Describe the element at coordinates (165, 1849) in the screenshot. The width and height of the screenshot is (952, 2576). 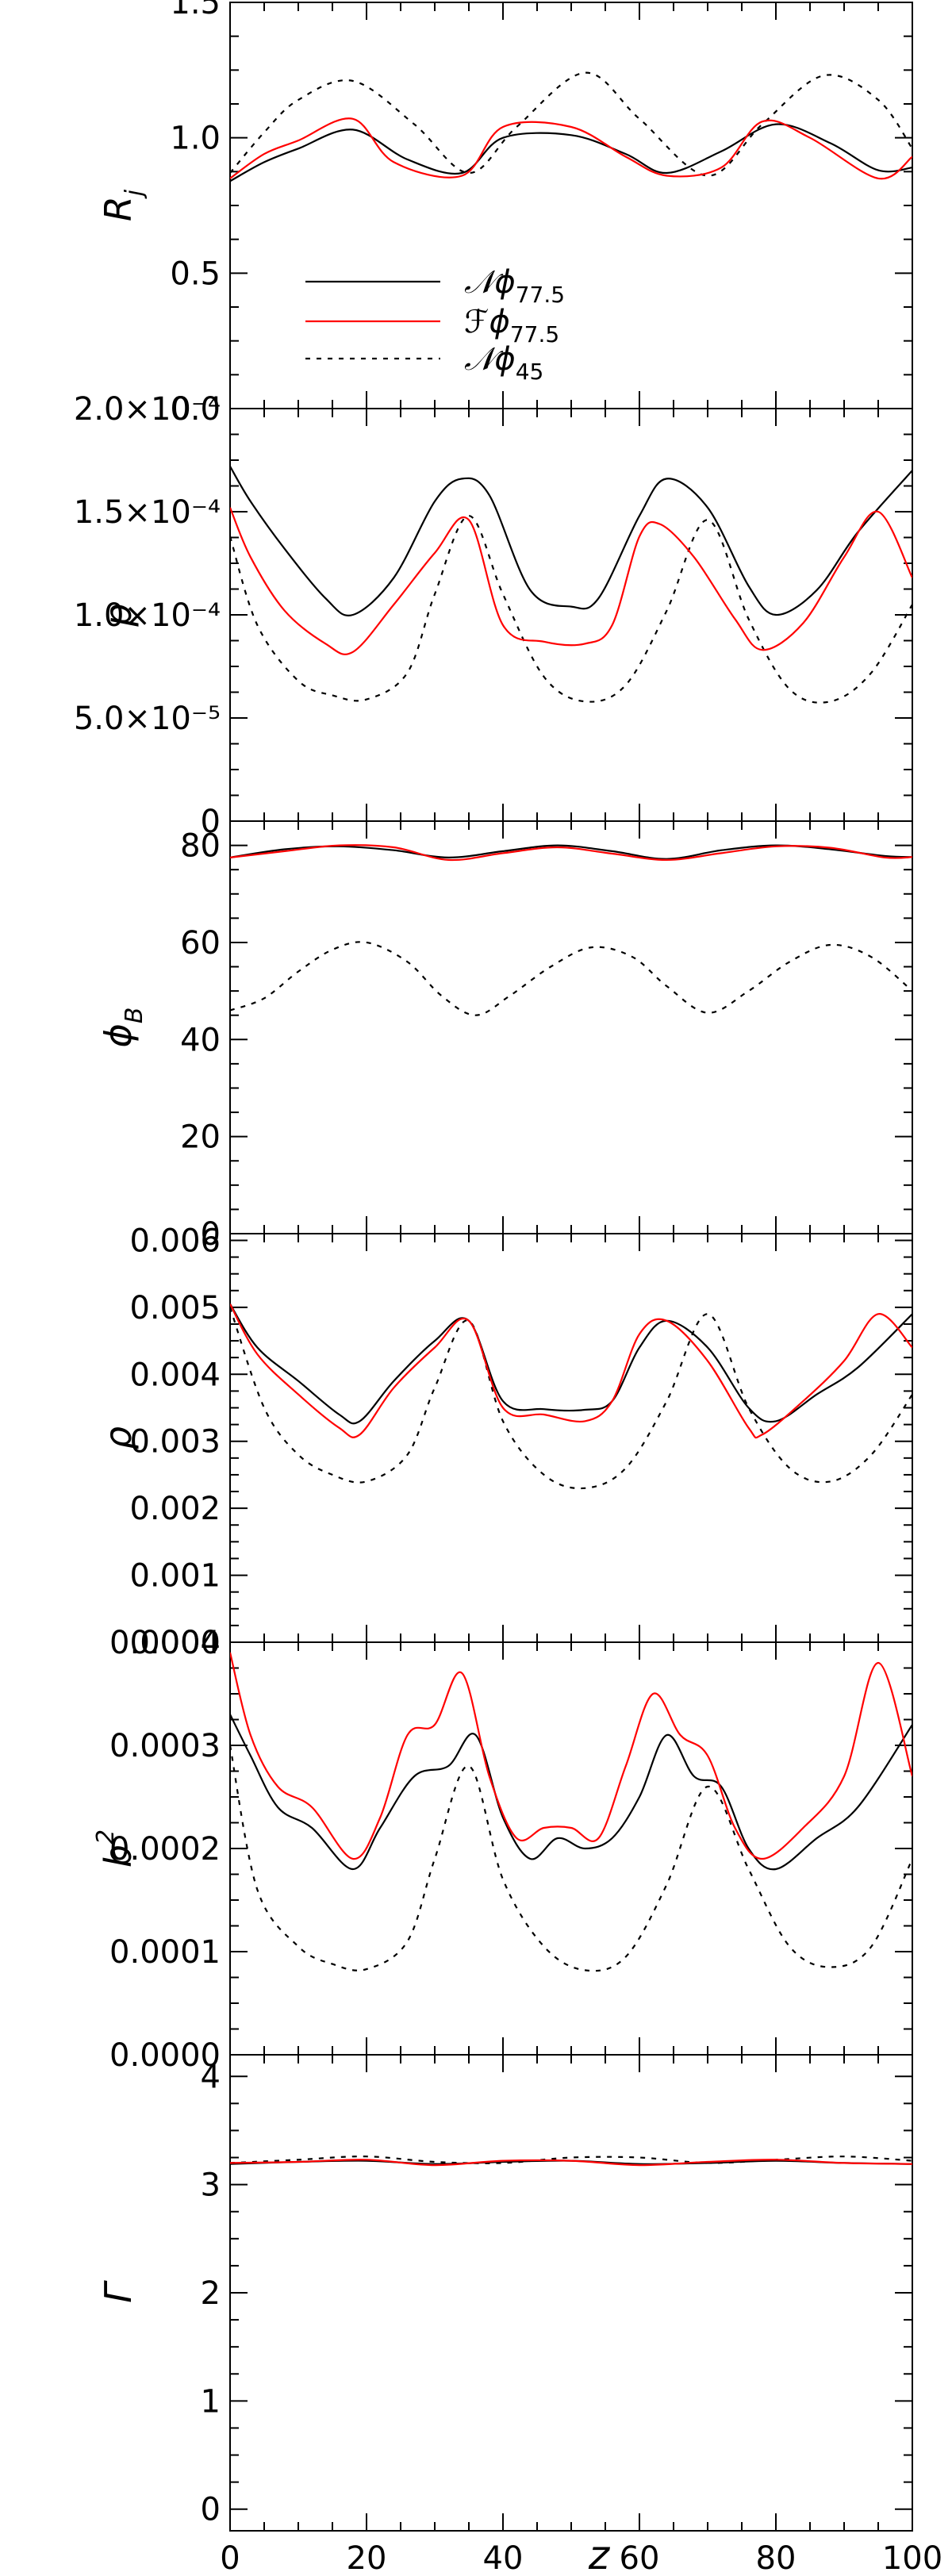
I see `y-tick-label: 0.0002` at that location.